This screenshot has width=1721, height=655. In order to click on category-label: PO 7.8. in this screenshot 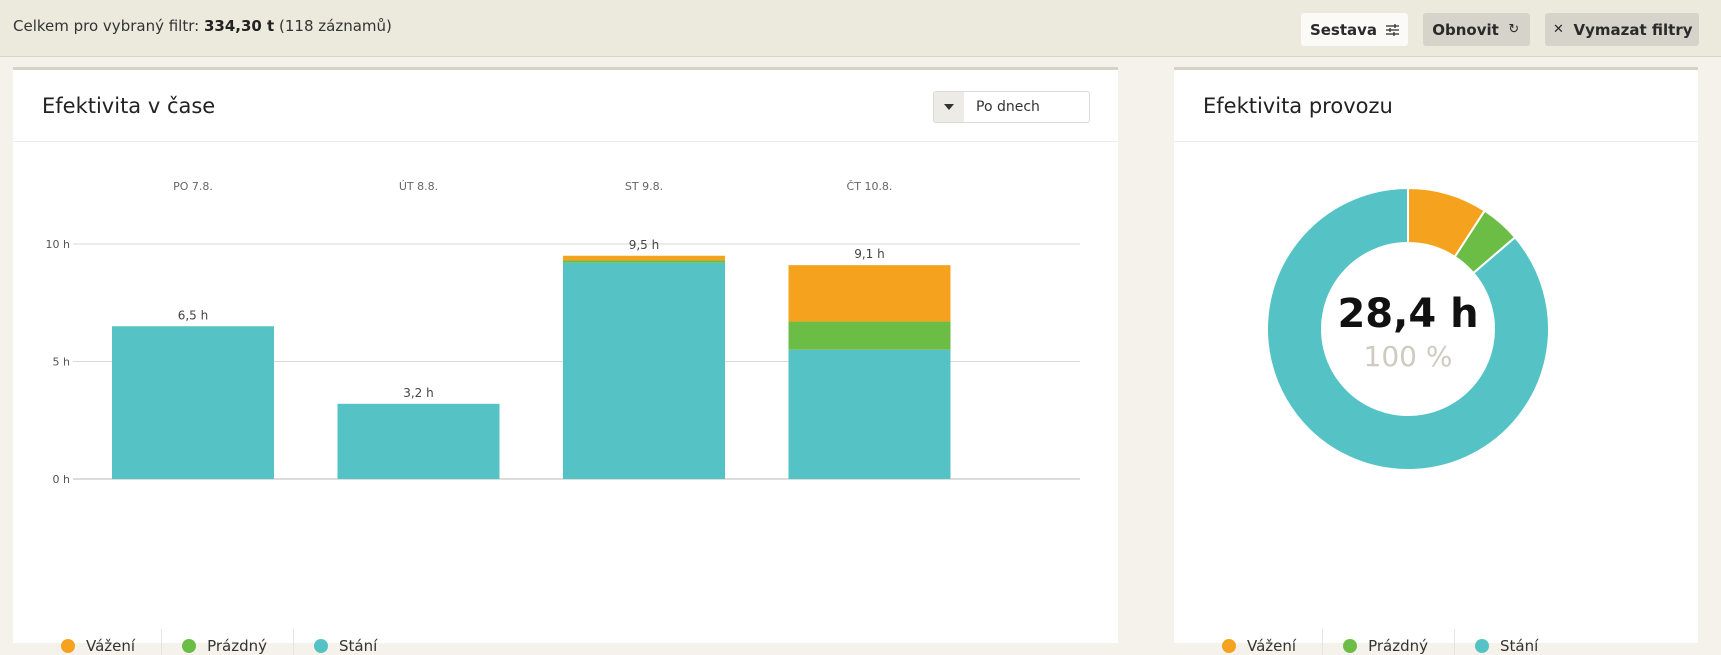, I will do `click(193, 186)`.